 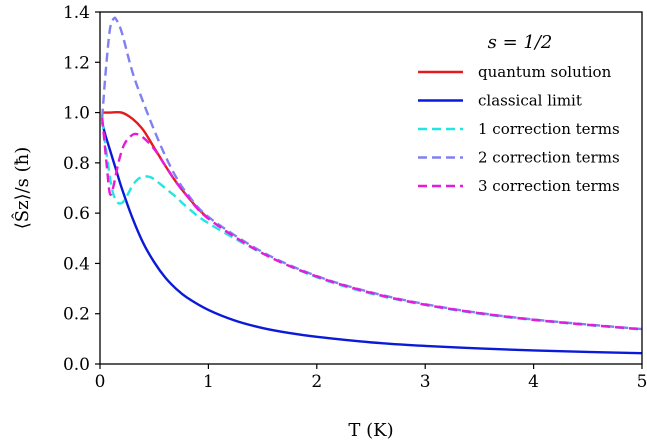 What do you see at coordinates (21, 188) in the screenshot?
I see `y-axis-label: ⟨Ŝz⟩/s (ħ)` at bounding box center [21, 188].